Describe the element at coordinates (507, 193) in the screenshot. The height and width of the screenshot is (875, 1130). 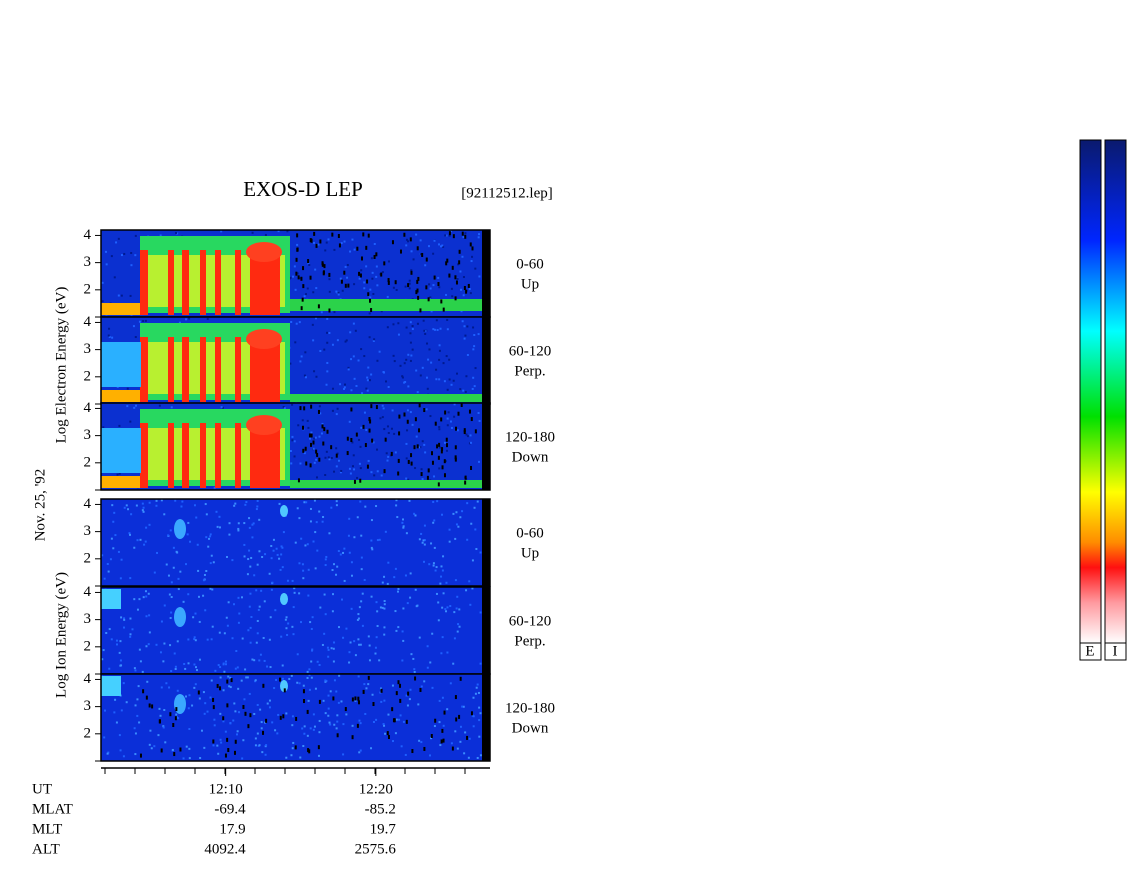
I see `file-name: [92112512.lep]` at that location.